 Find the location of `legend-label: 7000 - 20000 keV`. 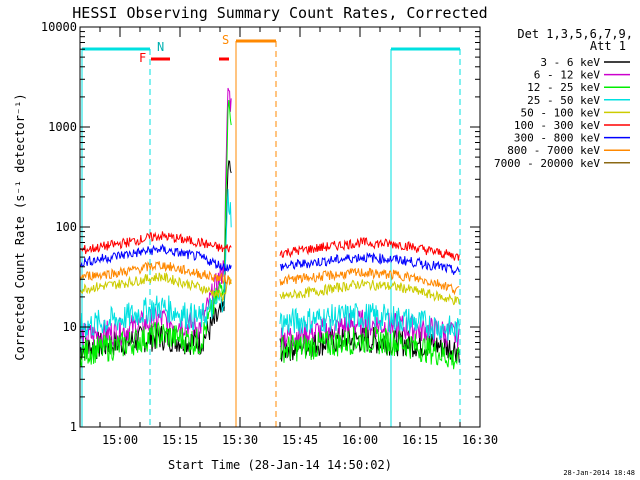

legend-label: 7000 - 20000 keV is located at coordinates (547, 163).